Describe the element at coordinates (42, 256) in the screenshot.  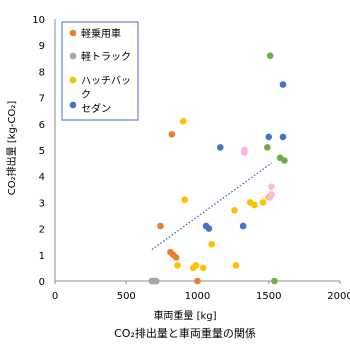
I see `y-tick-label: 1` at that location.